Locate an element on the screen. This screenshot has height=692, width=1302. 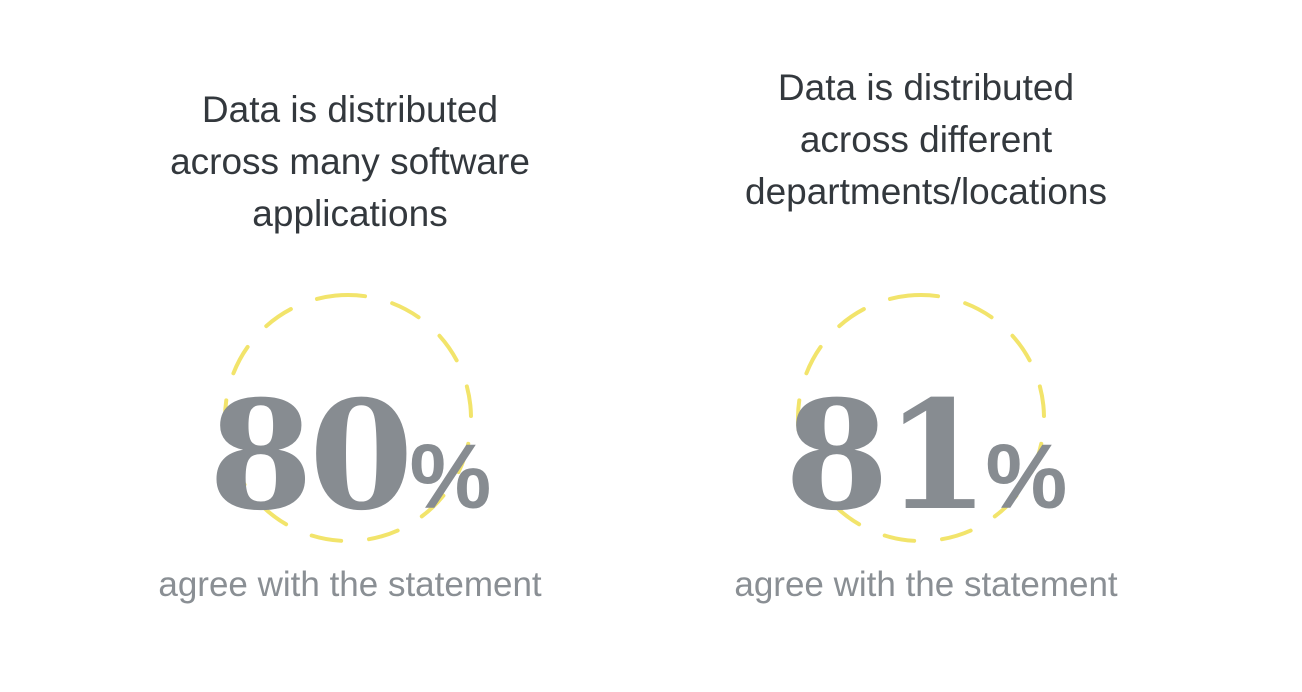
title-line: across different is located at coordinates (926, 139).